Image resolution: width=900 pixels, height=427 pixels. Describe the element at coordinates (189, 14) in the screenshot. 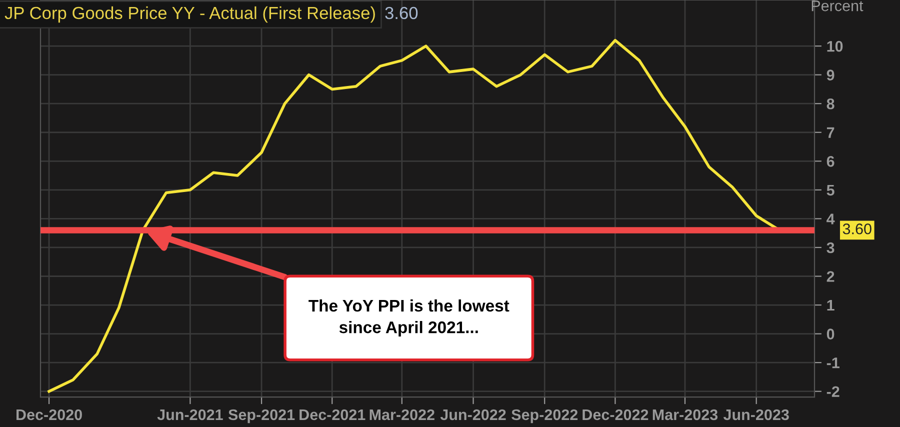

I see `chart-title: JP Corp Goods Price YY - Actual (First Release)` at that location.